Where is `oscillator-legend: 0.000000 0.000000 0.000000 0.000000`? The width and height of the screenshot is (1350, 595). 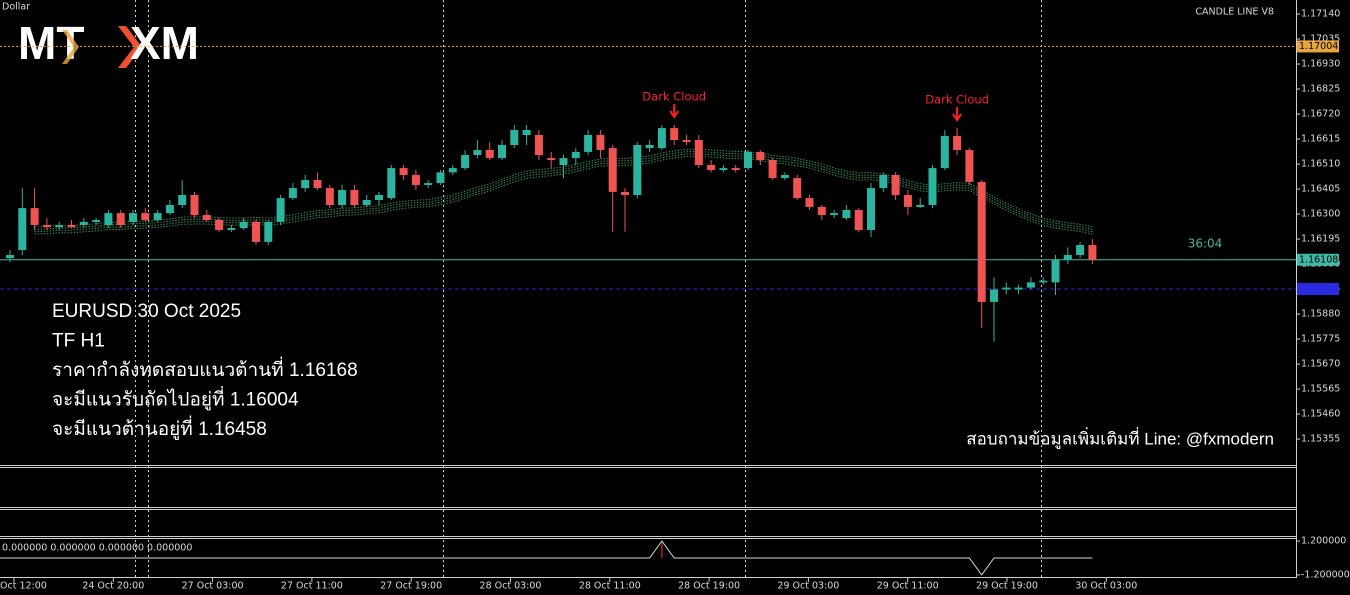
oscillator-legend: 0.000000 0.000000 0.000000 0.000000 is located at coordinates (97, 548).